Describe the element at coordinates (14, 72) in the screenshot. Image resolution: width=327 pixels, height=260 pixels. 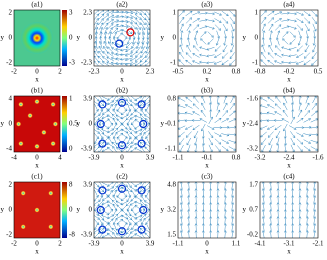
I see `x-tick-label: -2` at that location.